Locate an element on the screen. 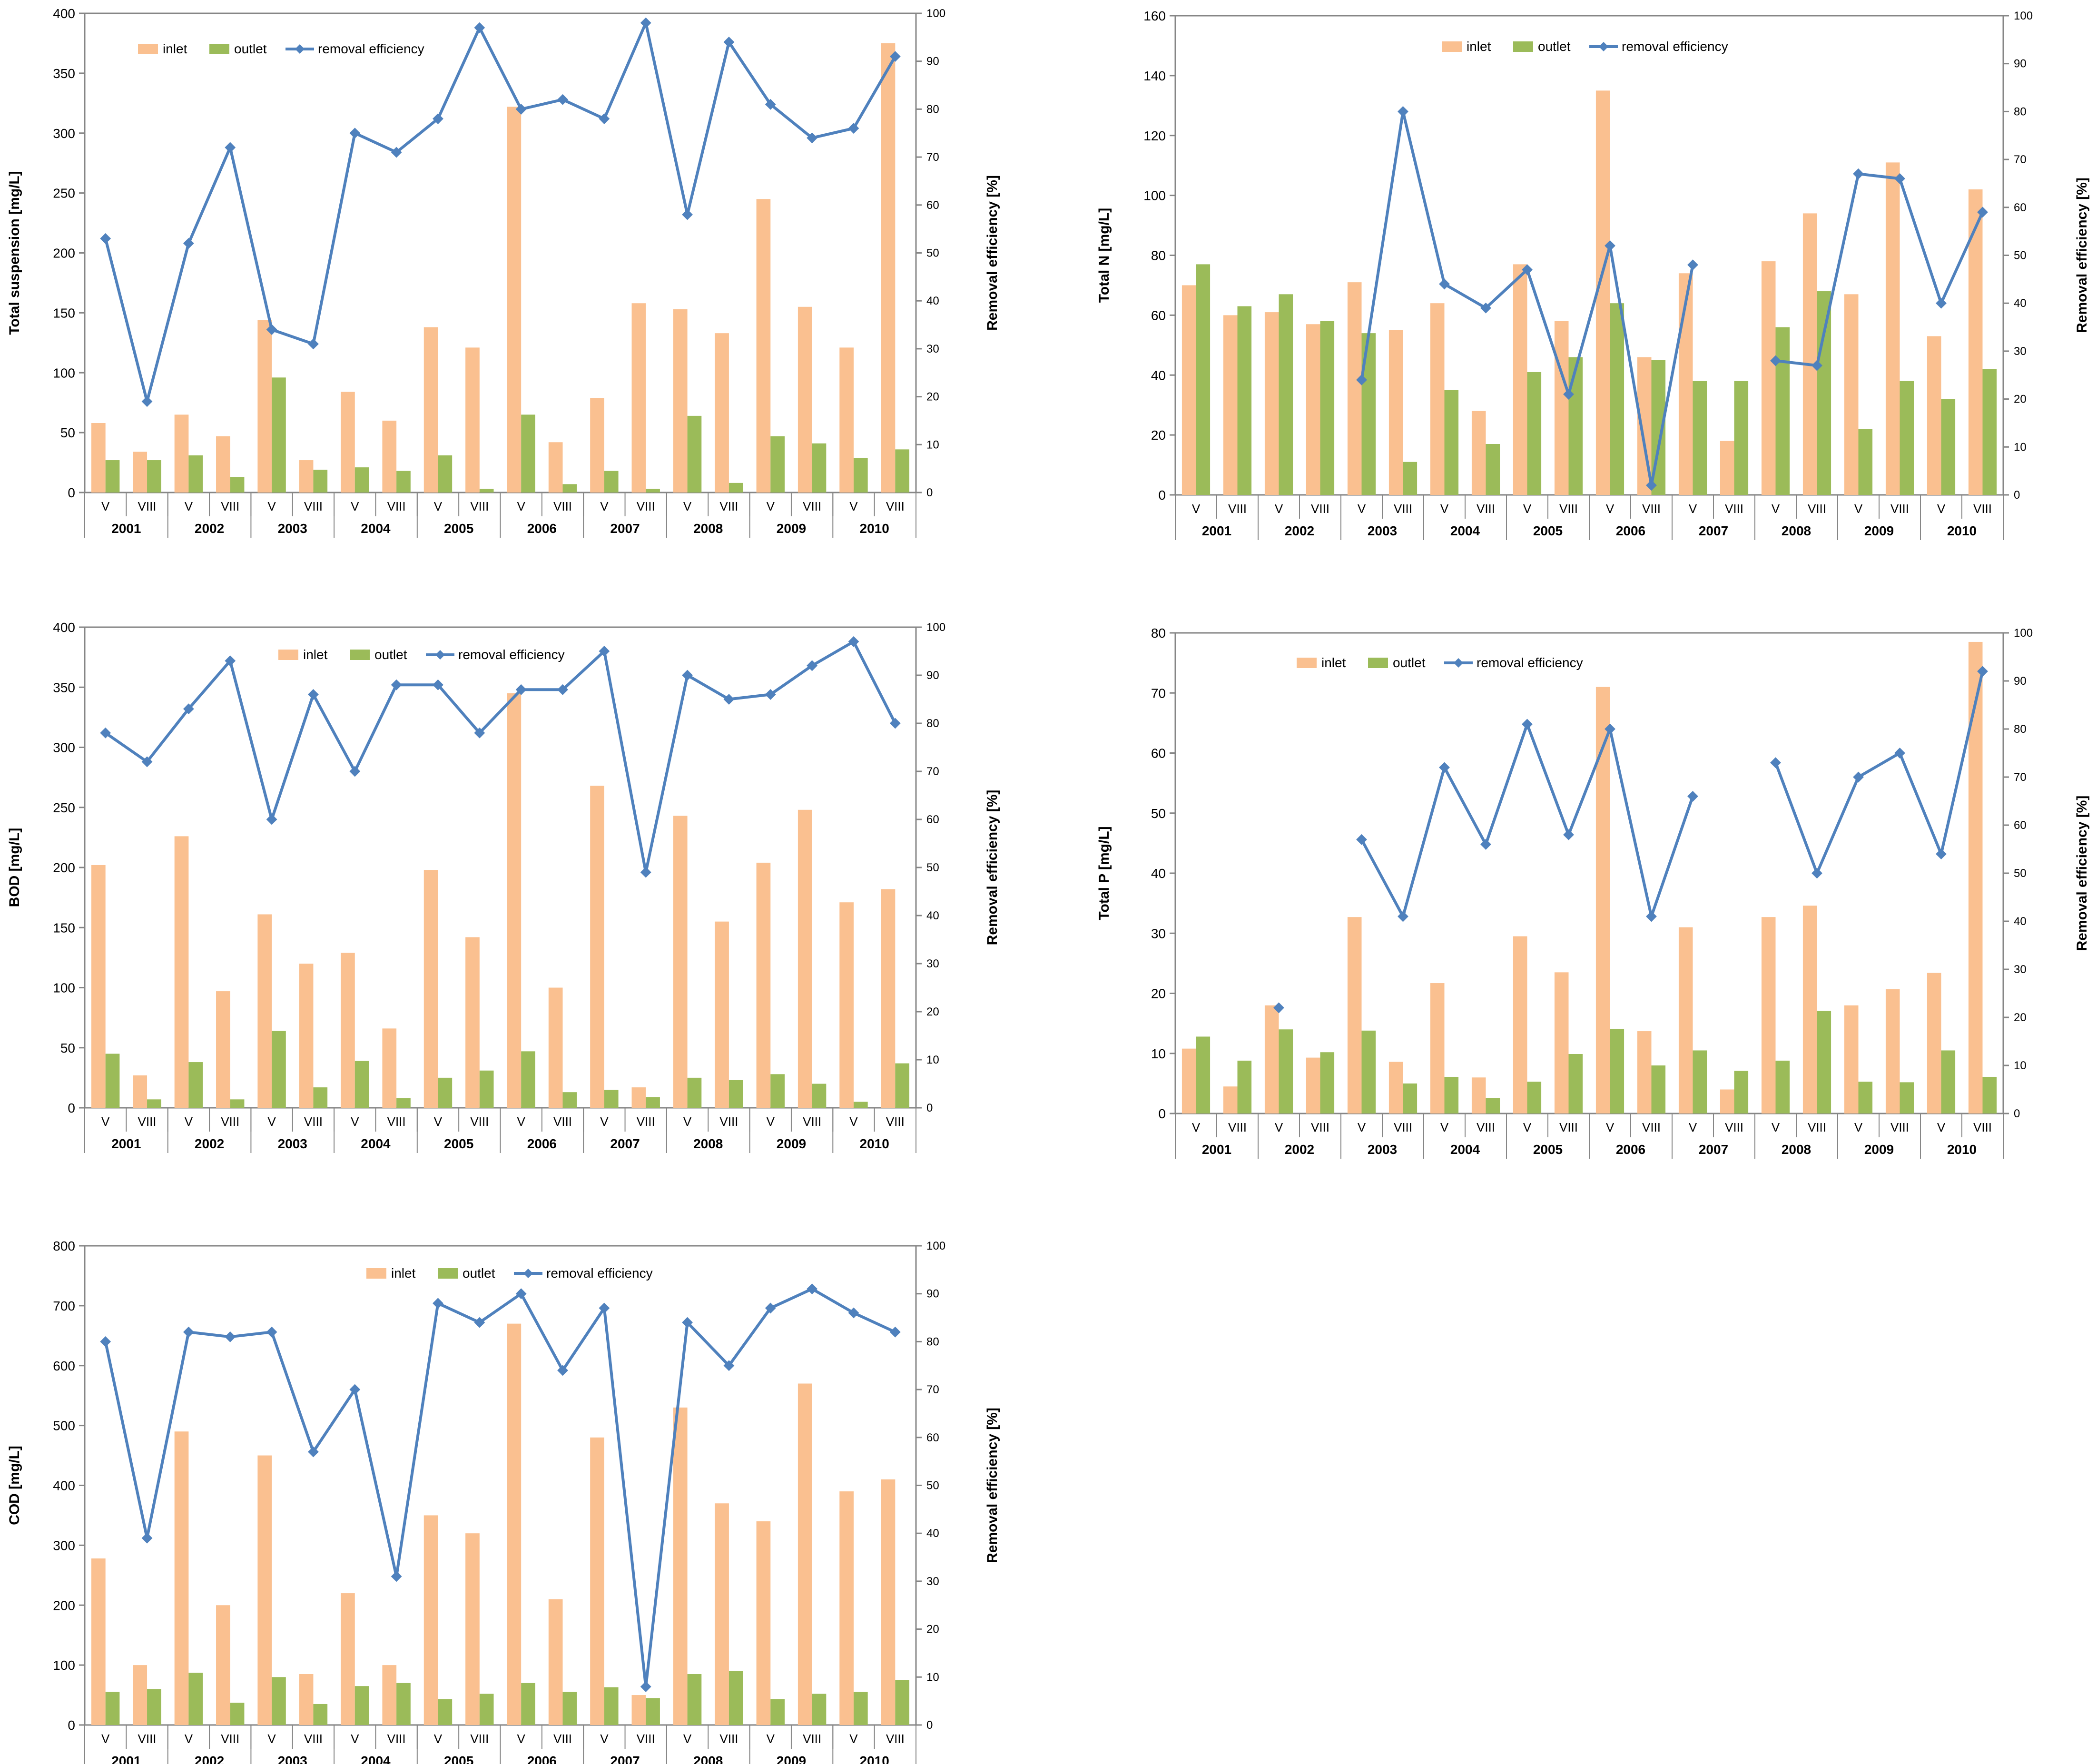 The image size is (2097, 1764). y2-tick-label: 20 is located at coordinates (932, 1012).